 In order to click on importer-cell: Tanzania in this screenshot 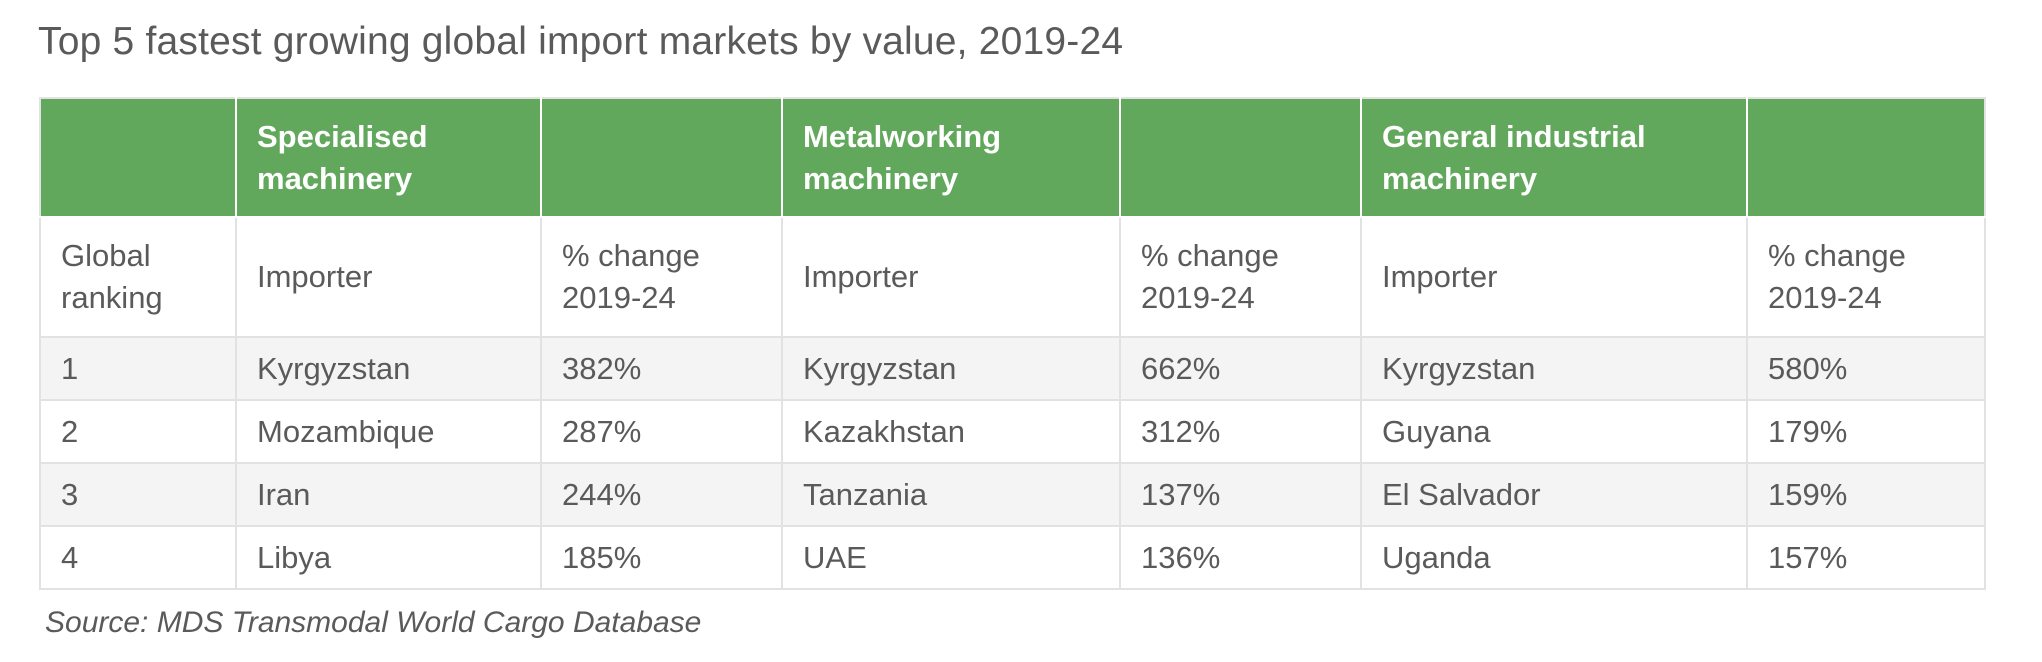, I will do `click(951, 494)`.